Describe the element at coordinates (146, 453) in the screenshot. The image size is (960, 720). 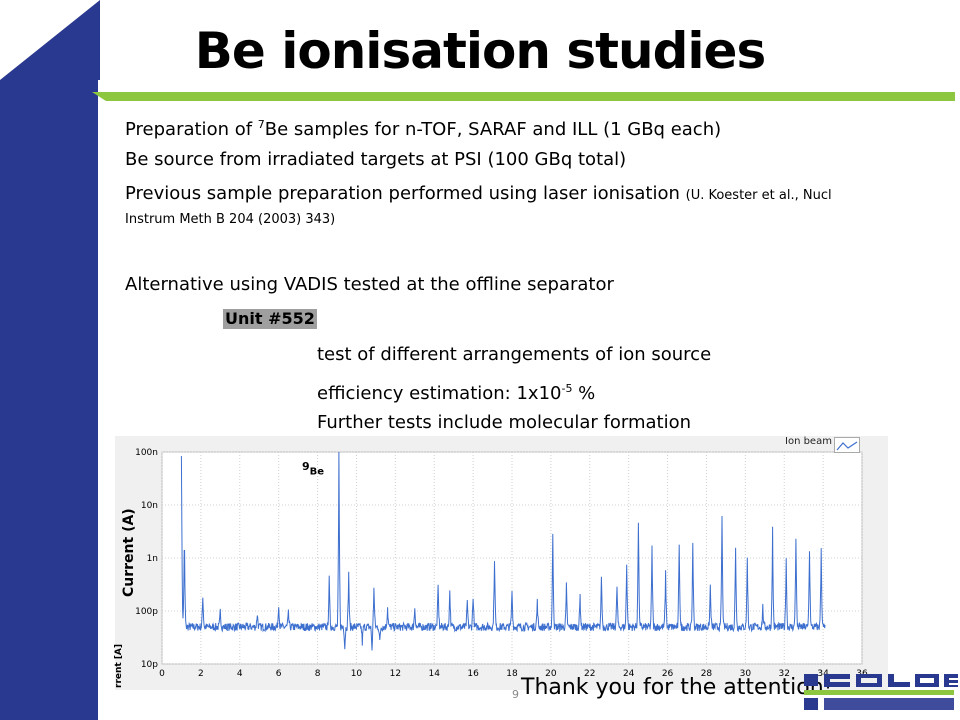
I see `y-tick-label: 100n` at that location.